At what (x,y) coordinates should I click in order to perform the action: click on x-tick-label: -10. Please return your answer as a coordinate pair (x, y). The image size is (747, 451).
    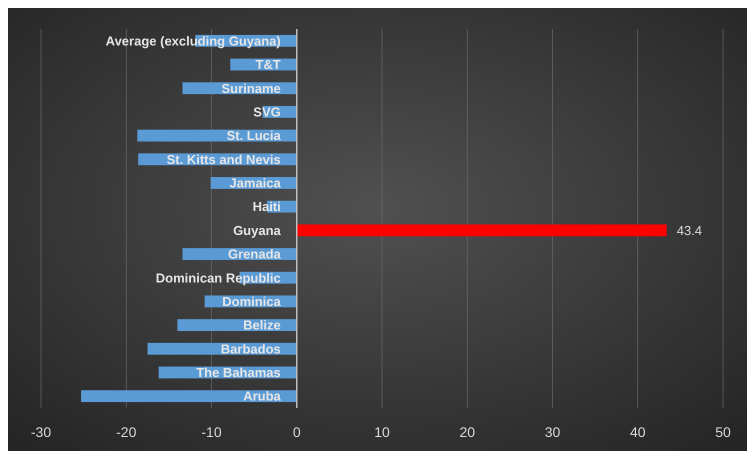
    Looking at the image, I should click on (211, 432).